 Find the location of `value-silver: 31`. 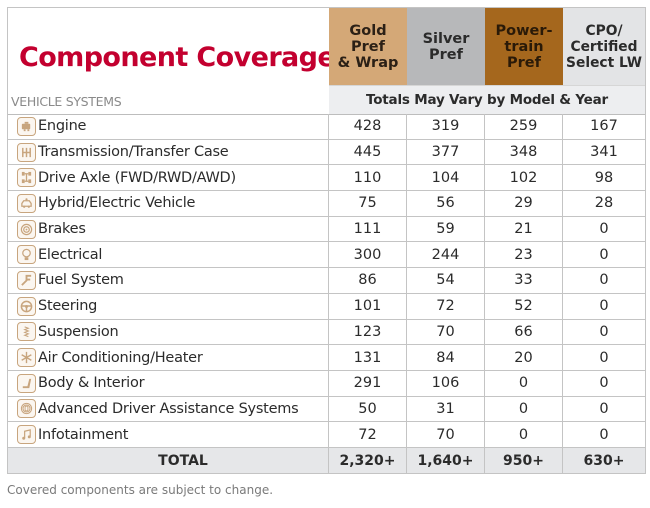

value-silver: 31 is located at coordinates (446, 409).